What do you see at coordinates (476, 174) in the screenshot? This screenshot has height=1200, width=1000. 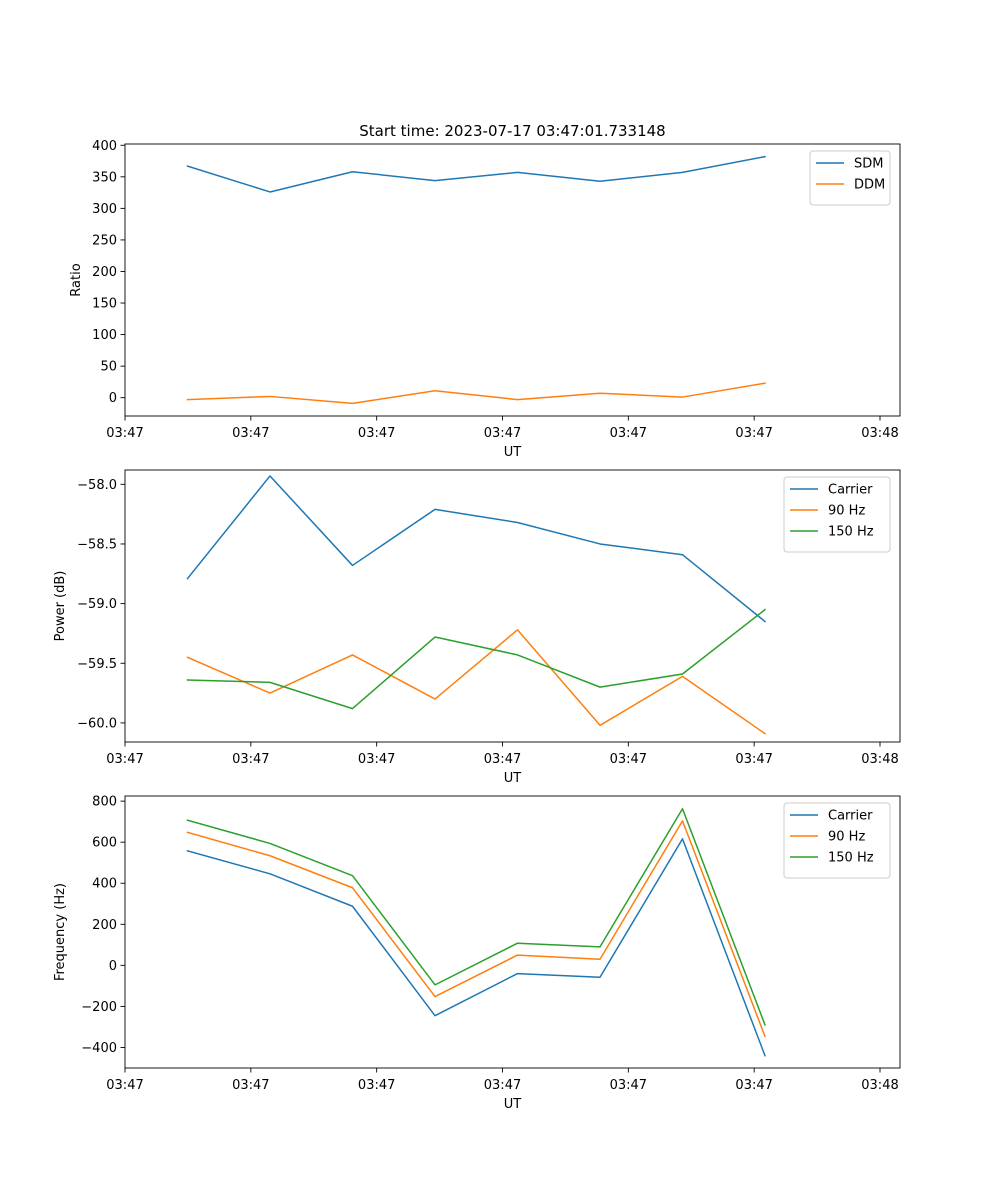 I see `series-line-sdm` at bounding box center [476, 174].